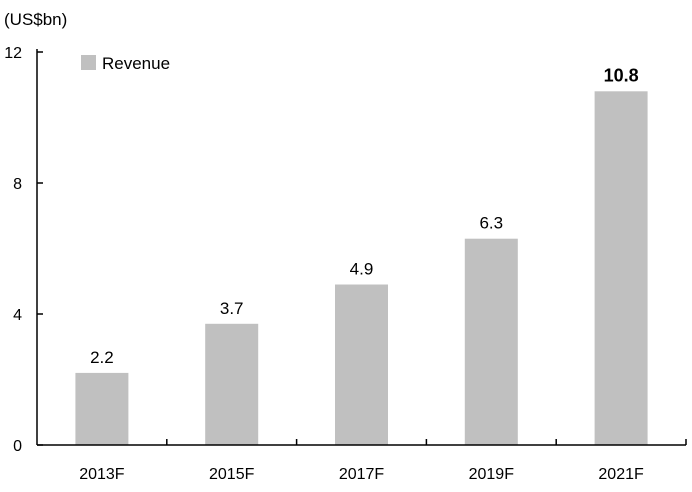  I want to click on data-label-2021f: 10.8, so click(621, 75).